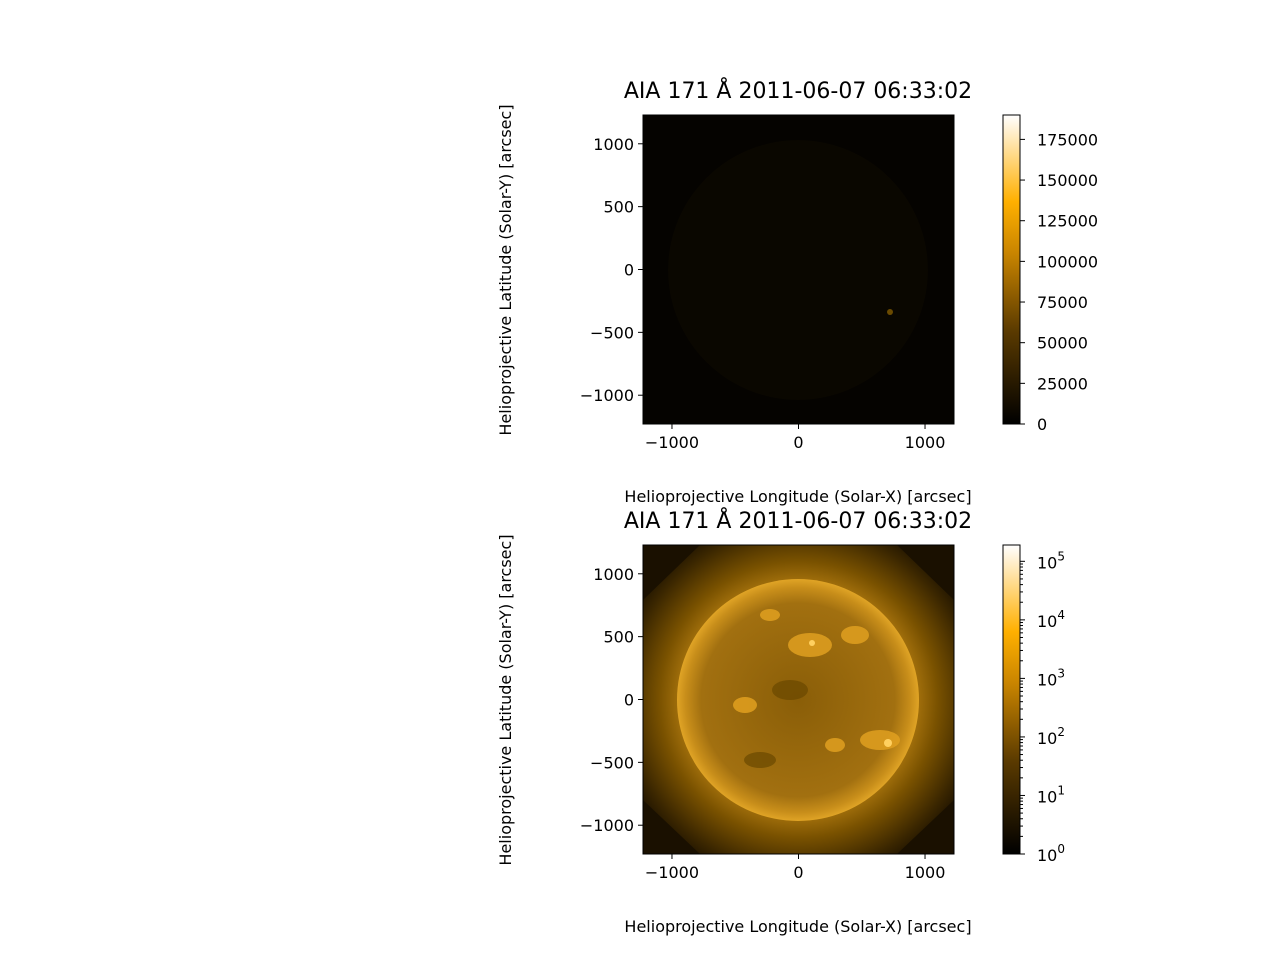  What do you see at coordinates (1067, 221) in the screenshot?
I see `colorbar-tick-label: 125000` at bounding box center [1067, 221].